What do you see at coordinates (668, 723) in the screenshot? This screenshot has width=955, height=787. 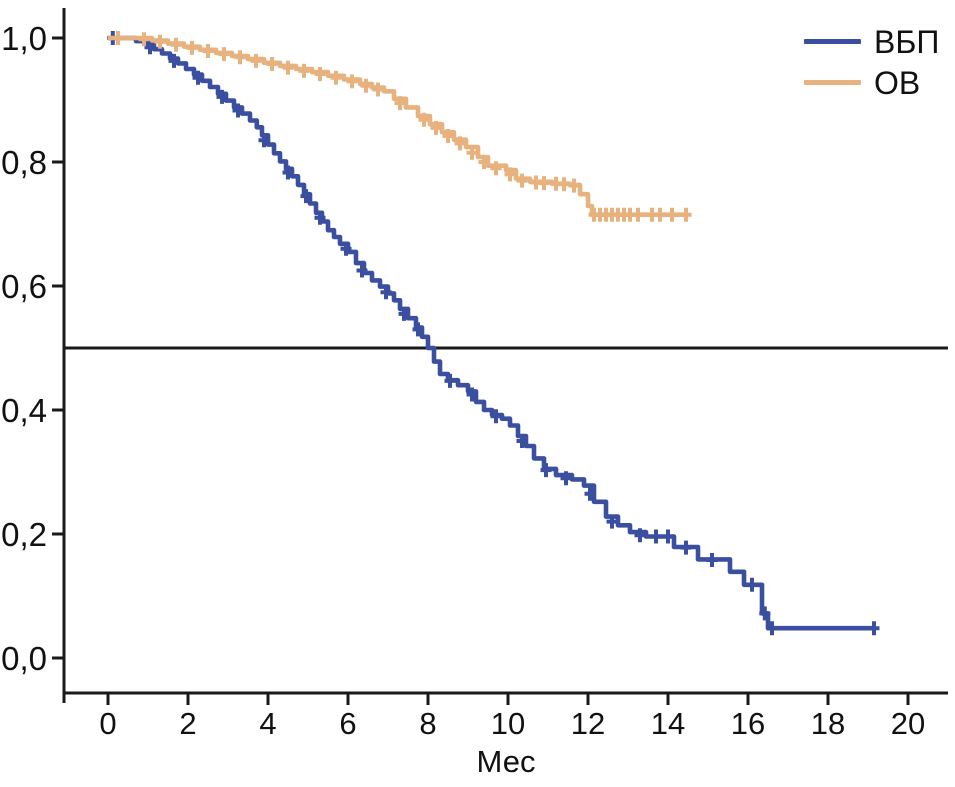 I see `x-tick-label: 14` at bounding box center [668, 723].